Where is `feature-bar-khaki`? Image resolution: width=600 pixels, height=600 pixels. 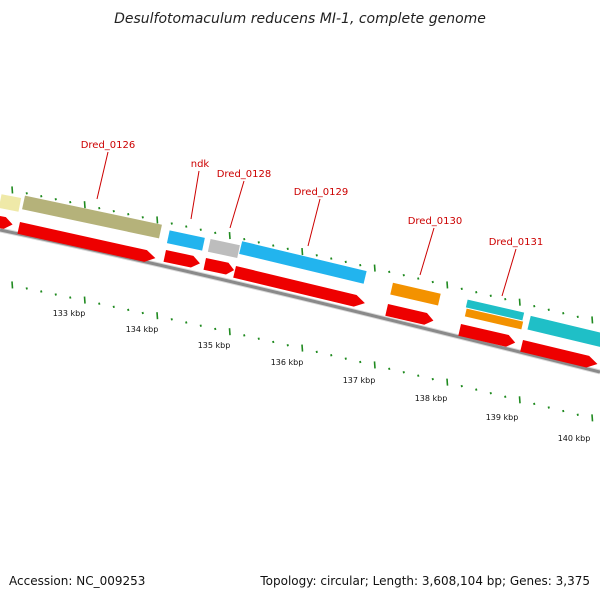
feature-bar-khaki is located at coordinates (92, 217).